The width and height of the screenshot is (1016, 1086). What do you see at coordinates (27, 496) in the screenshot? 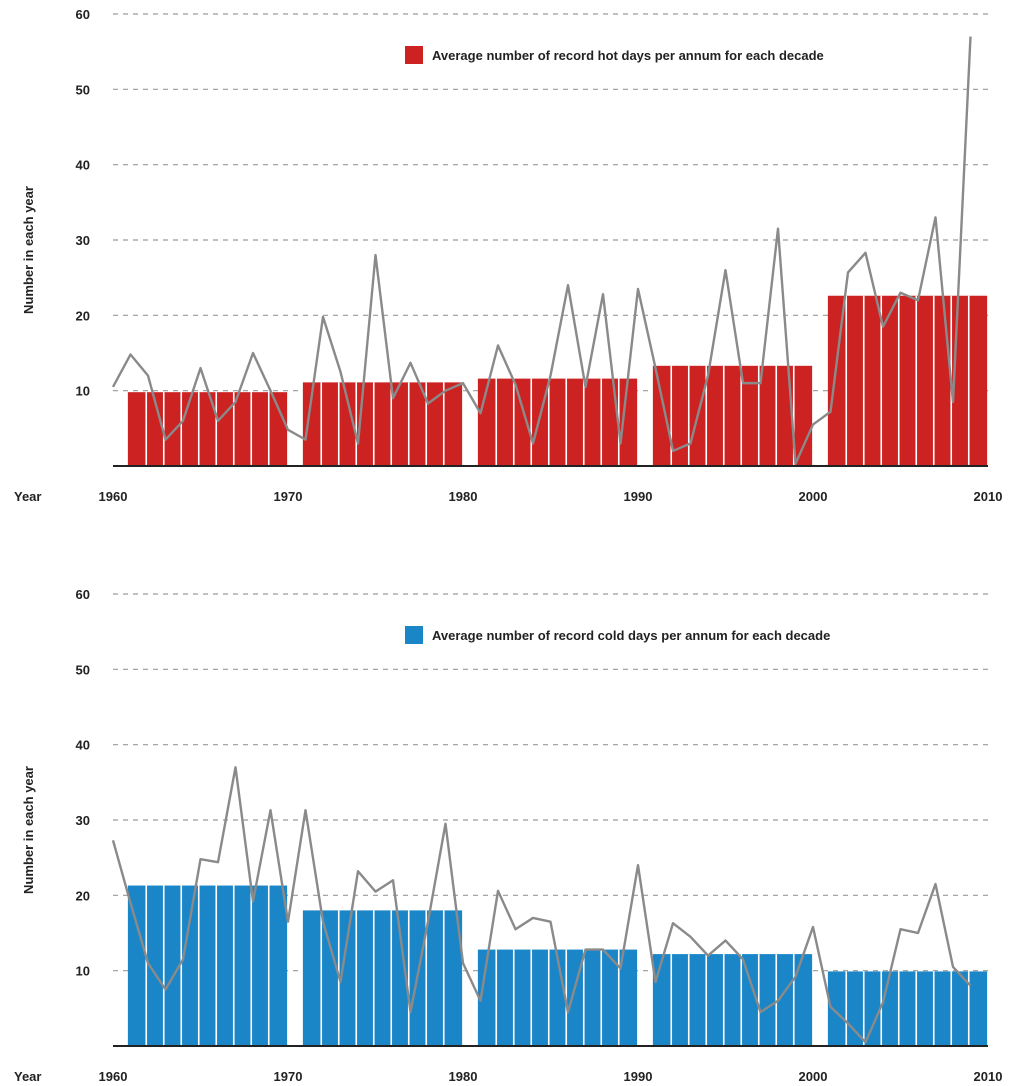
I see `panel-1-x-axis-label: Year` at bounding box center [27, 496].